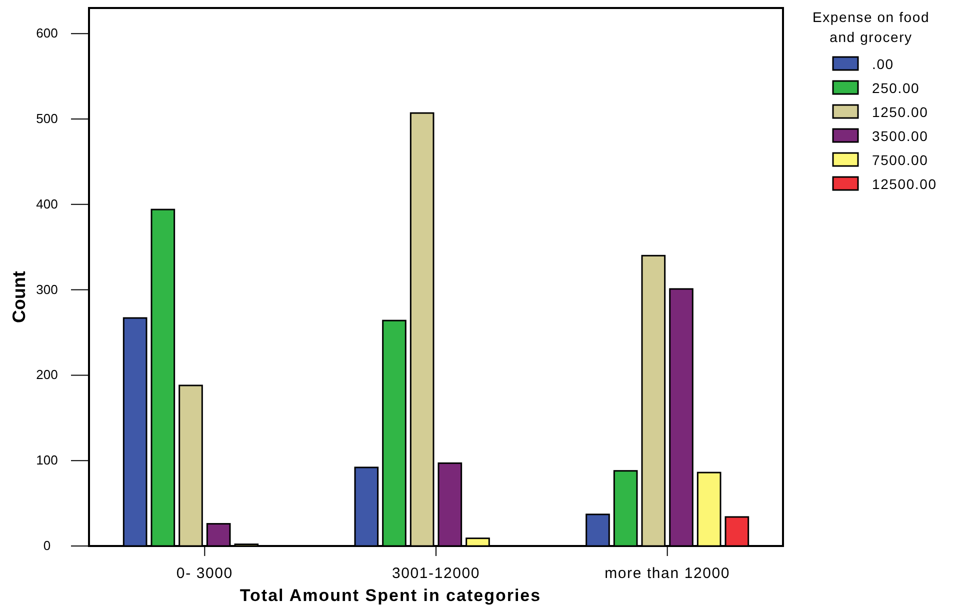 This screenshot has height=609, width=959. Describe the element at coordinates (47, 33) in the screenshot. I see `y-tick-label: 600` at that location.